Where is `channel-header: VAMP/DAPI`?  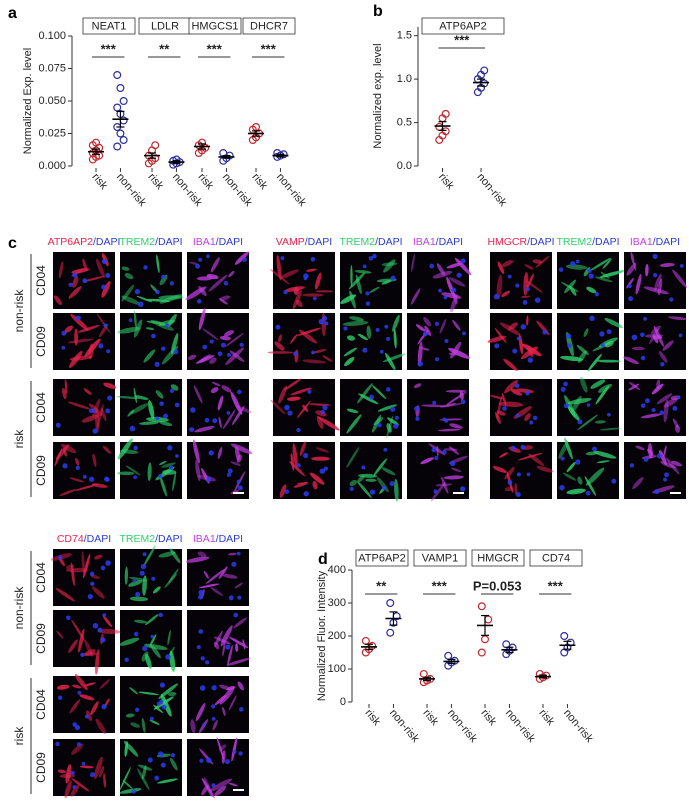
channel-header: VAMP/DAPI is located at coordinates (304, 242).